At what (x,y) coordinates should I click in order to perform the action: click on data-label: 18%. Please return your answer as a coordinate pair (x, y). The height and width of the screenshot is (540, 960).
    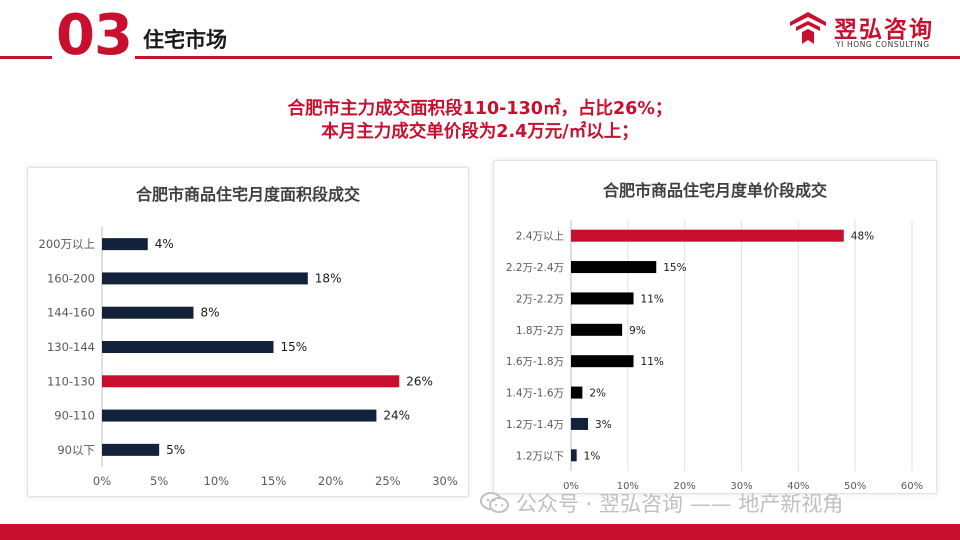
    Looking at the image, I should click on (328, 278).